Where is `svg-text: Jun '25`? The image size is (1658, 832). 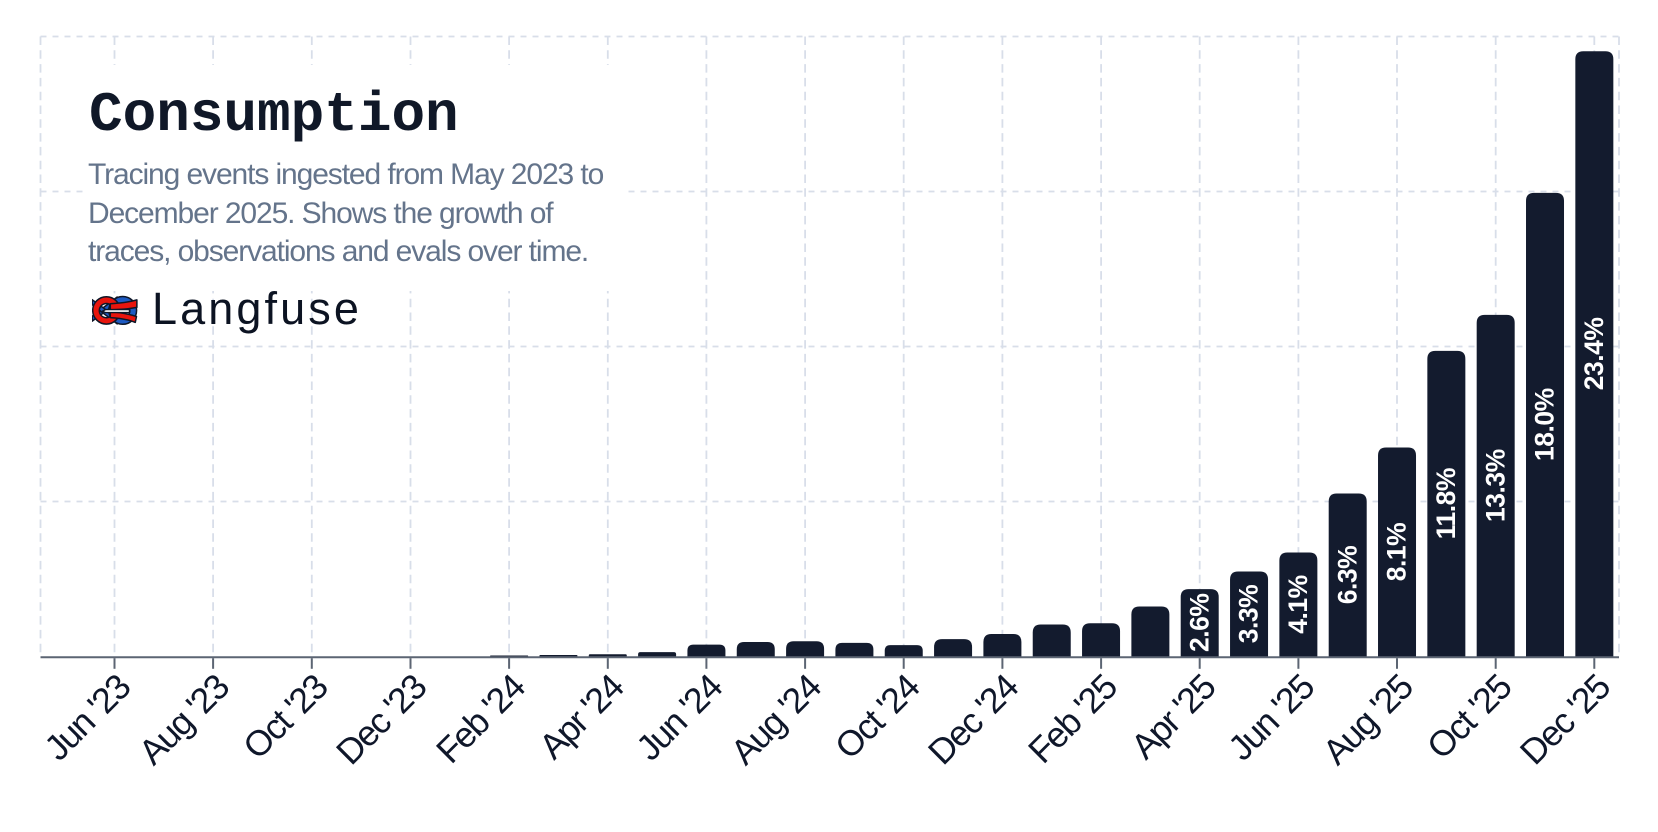 svg-text: Jun '25 is located at coordinates (1272, 718).